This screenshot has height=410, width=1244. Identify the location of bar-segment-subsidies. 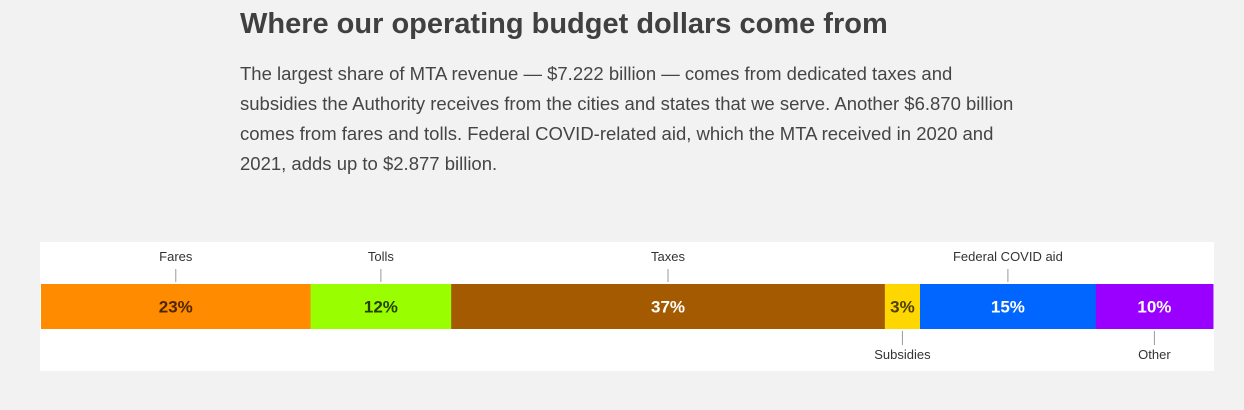
(902, 306).